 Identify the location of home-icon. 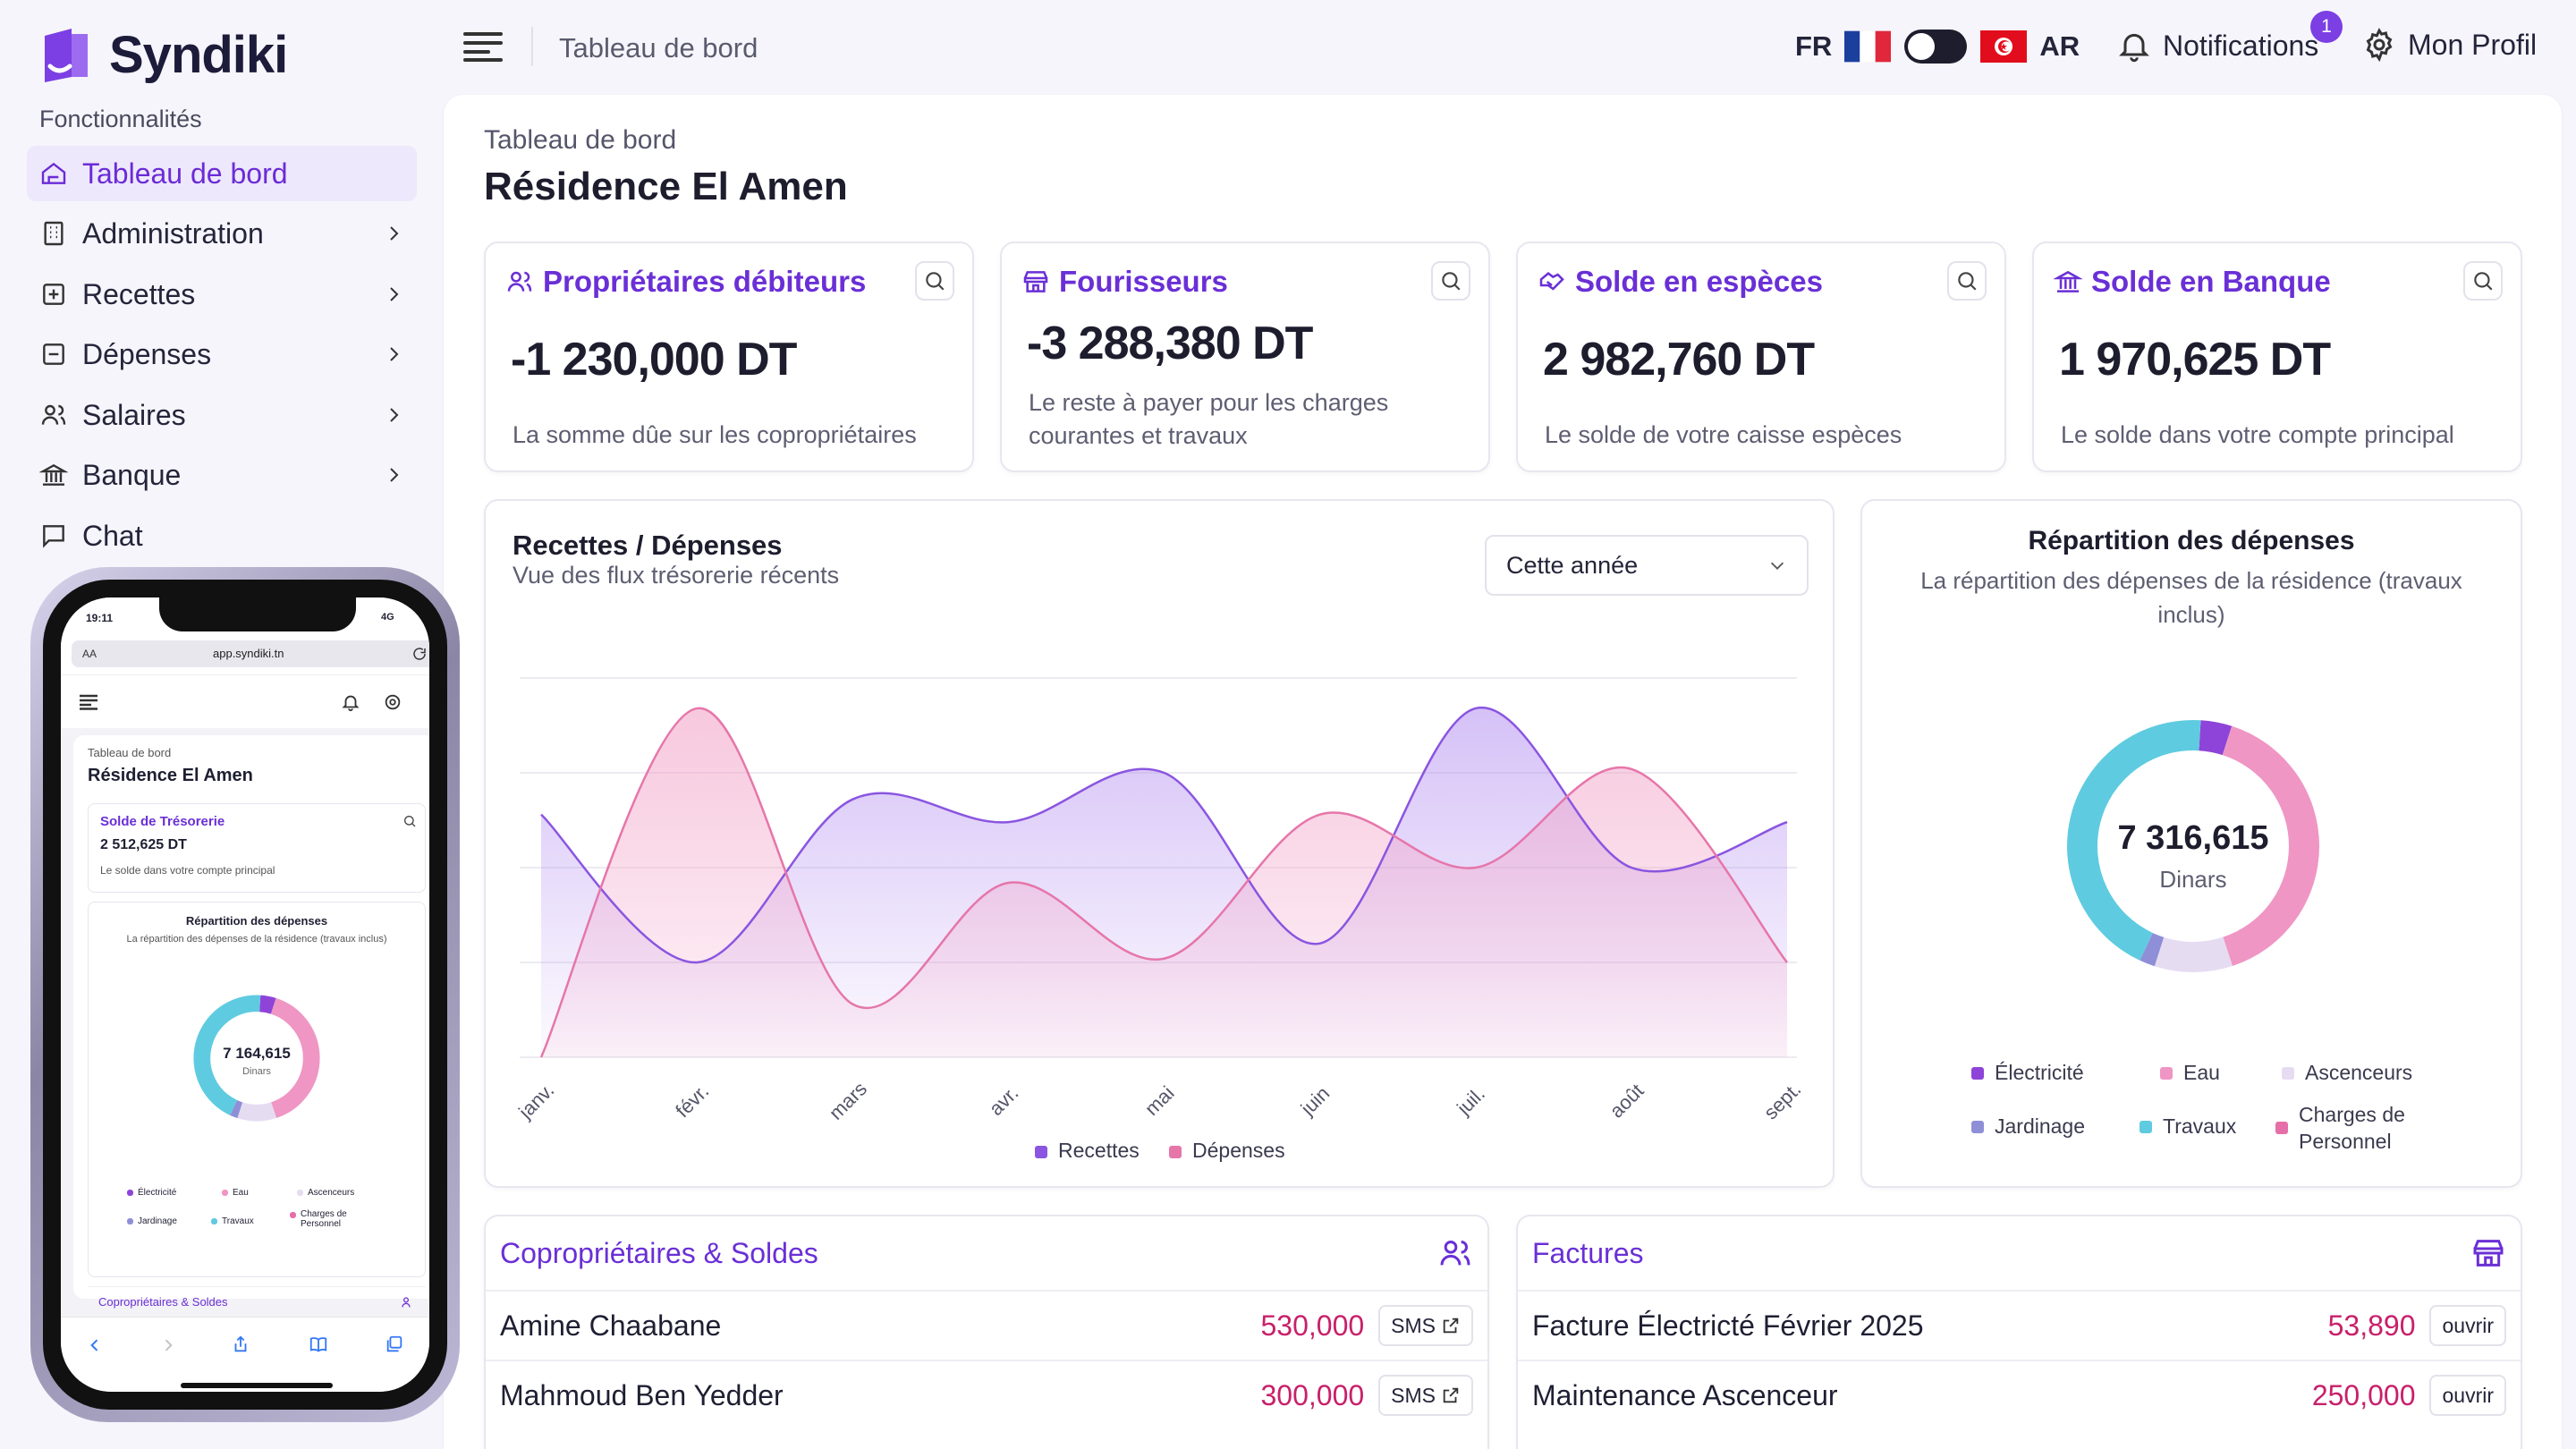
(53, 173).